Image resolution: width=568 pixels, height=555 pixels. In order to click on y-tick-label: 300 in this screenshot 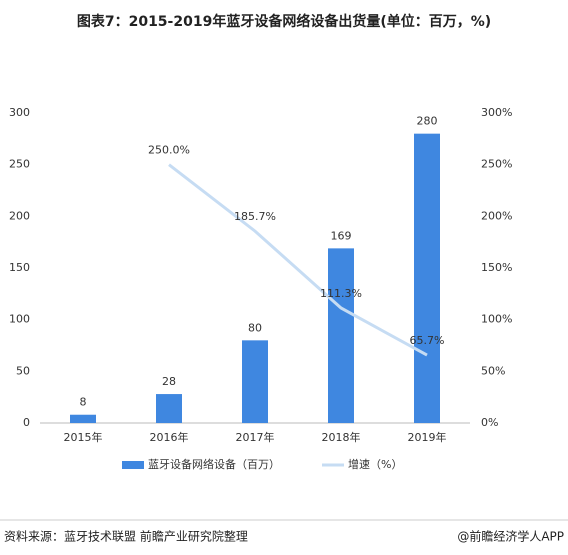, I will do `click(19, 112)`.